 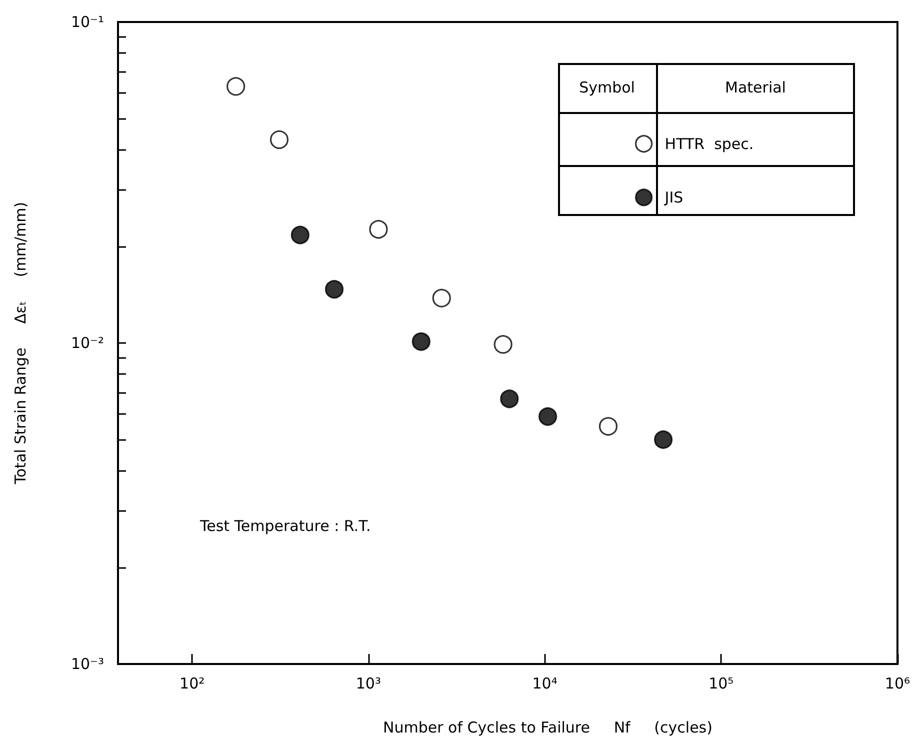 What do you see at coordinates (545, 683) in the screenshot?
I see `x-tick-label: 10⁴` at bounding box center [545, 683].